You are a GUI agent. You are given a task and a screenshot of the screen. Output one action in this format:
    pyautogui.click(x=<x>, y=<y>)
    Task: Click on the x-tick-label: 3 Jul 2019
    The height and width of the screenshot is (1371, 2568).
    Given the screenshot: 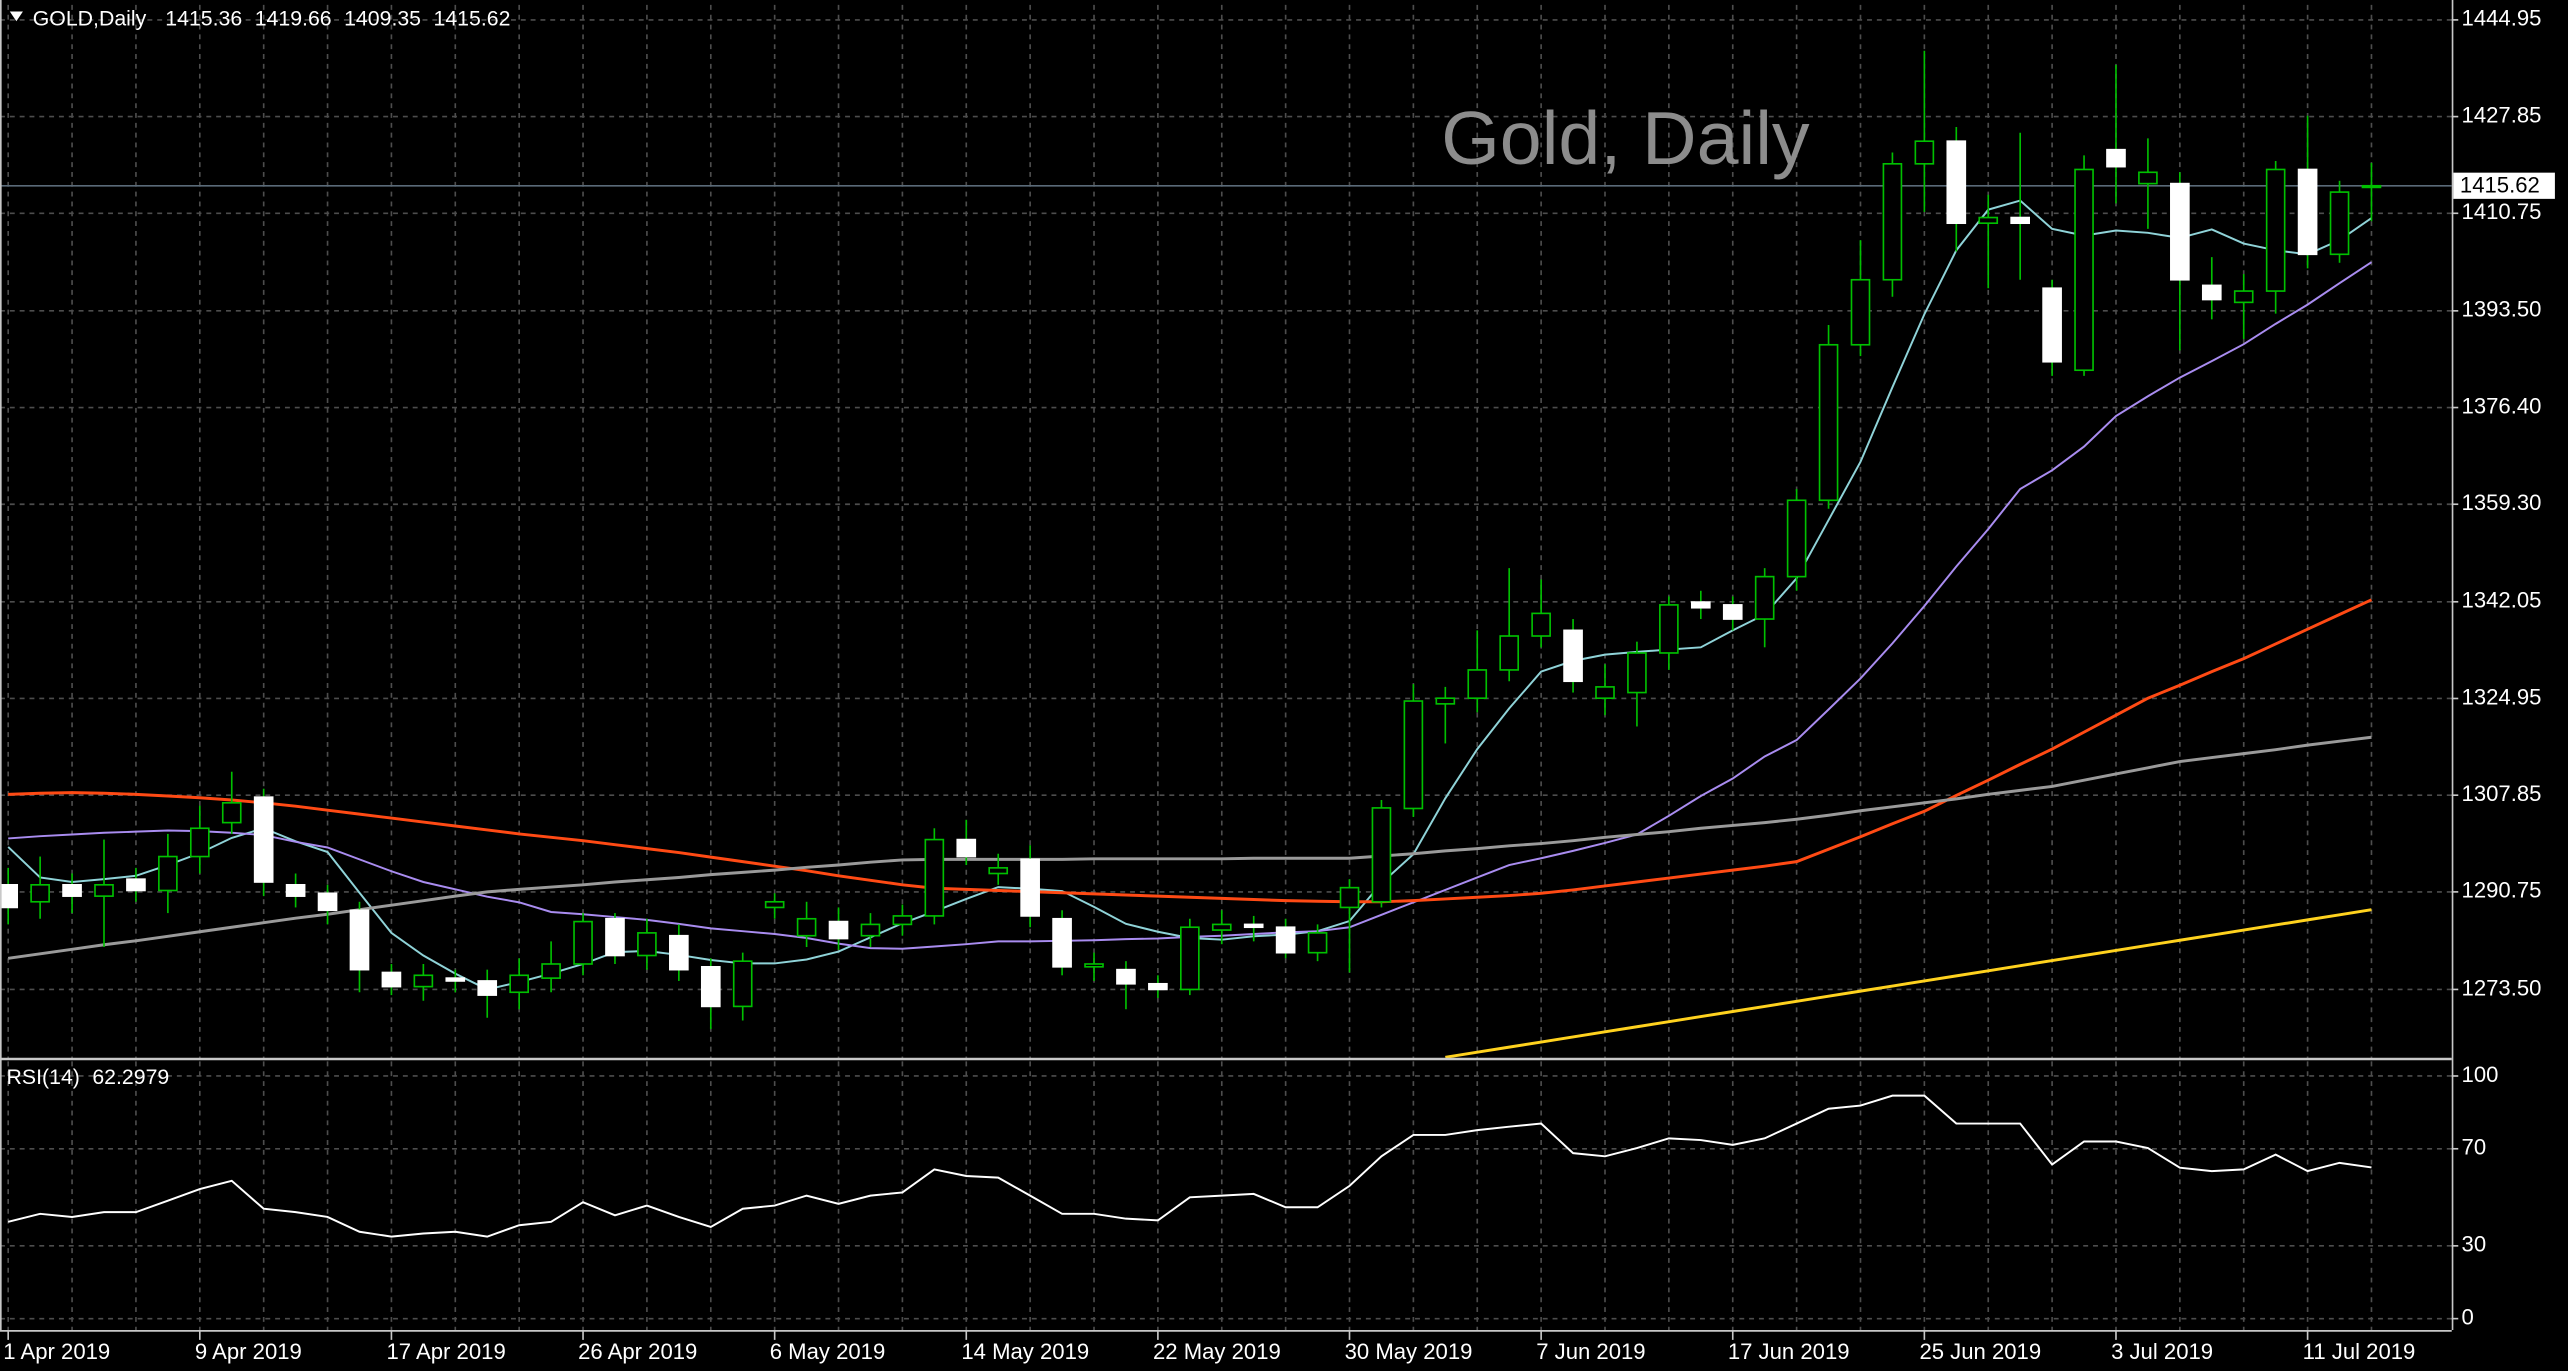 What is the action you would take?
    pyautogui.click(x=2162, y=1351)
    